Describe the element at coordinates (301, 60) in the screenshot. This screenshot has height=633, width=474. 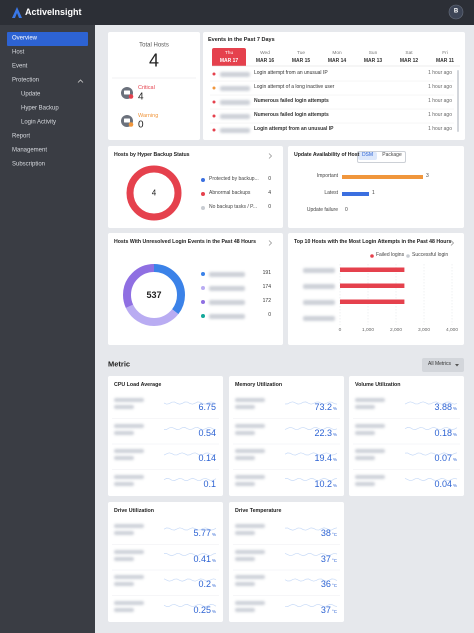
I see `tab-date: MAR 15` at that location.